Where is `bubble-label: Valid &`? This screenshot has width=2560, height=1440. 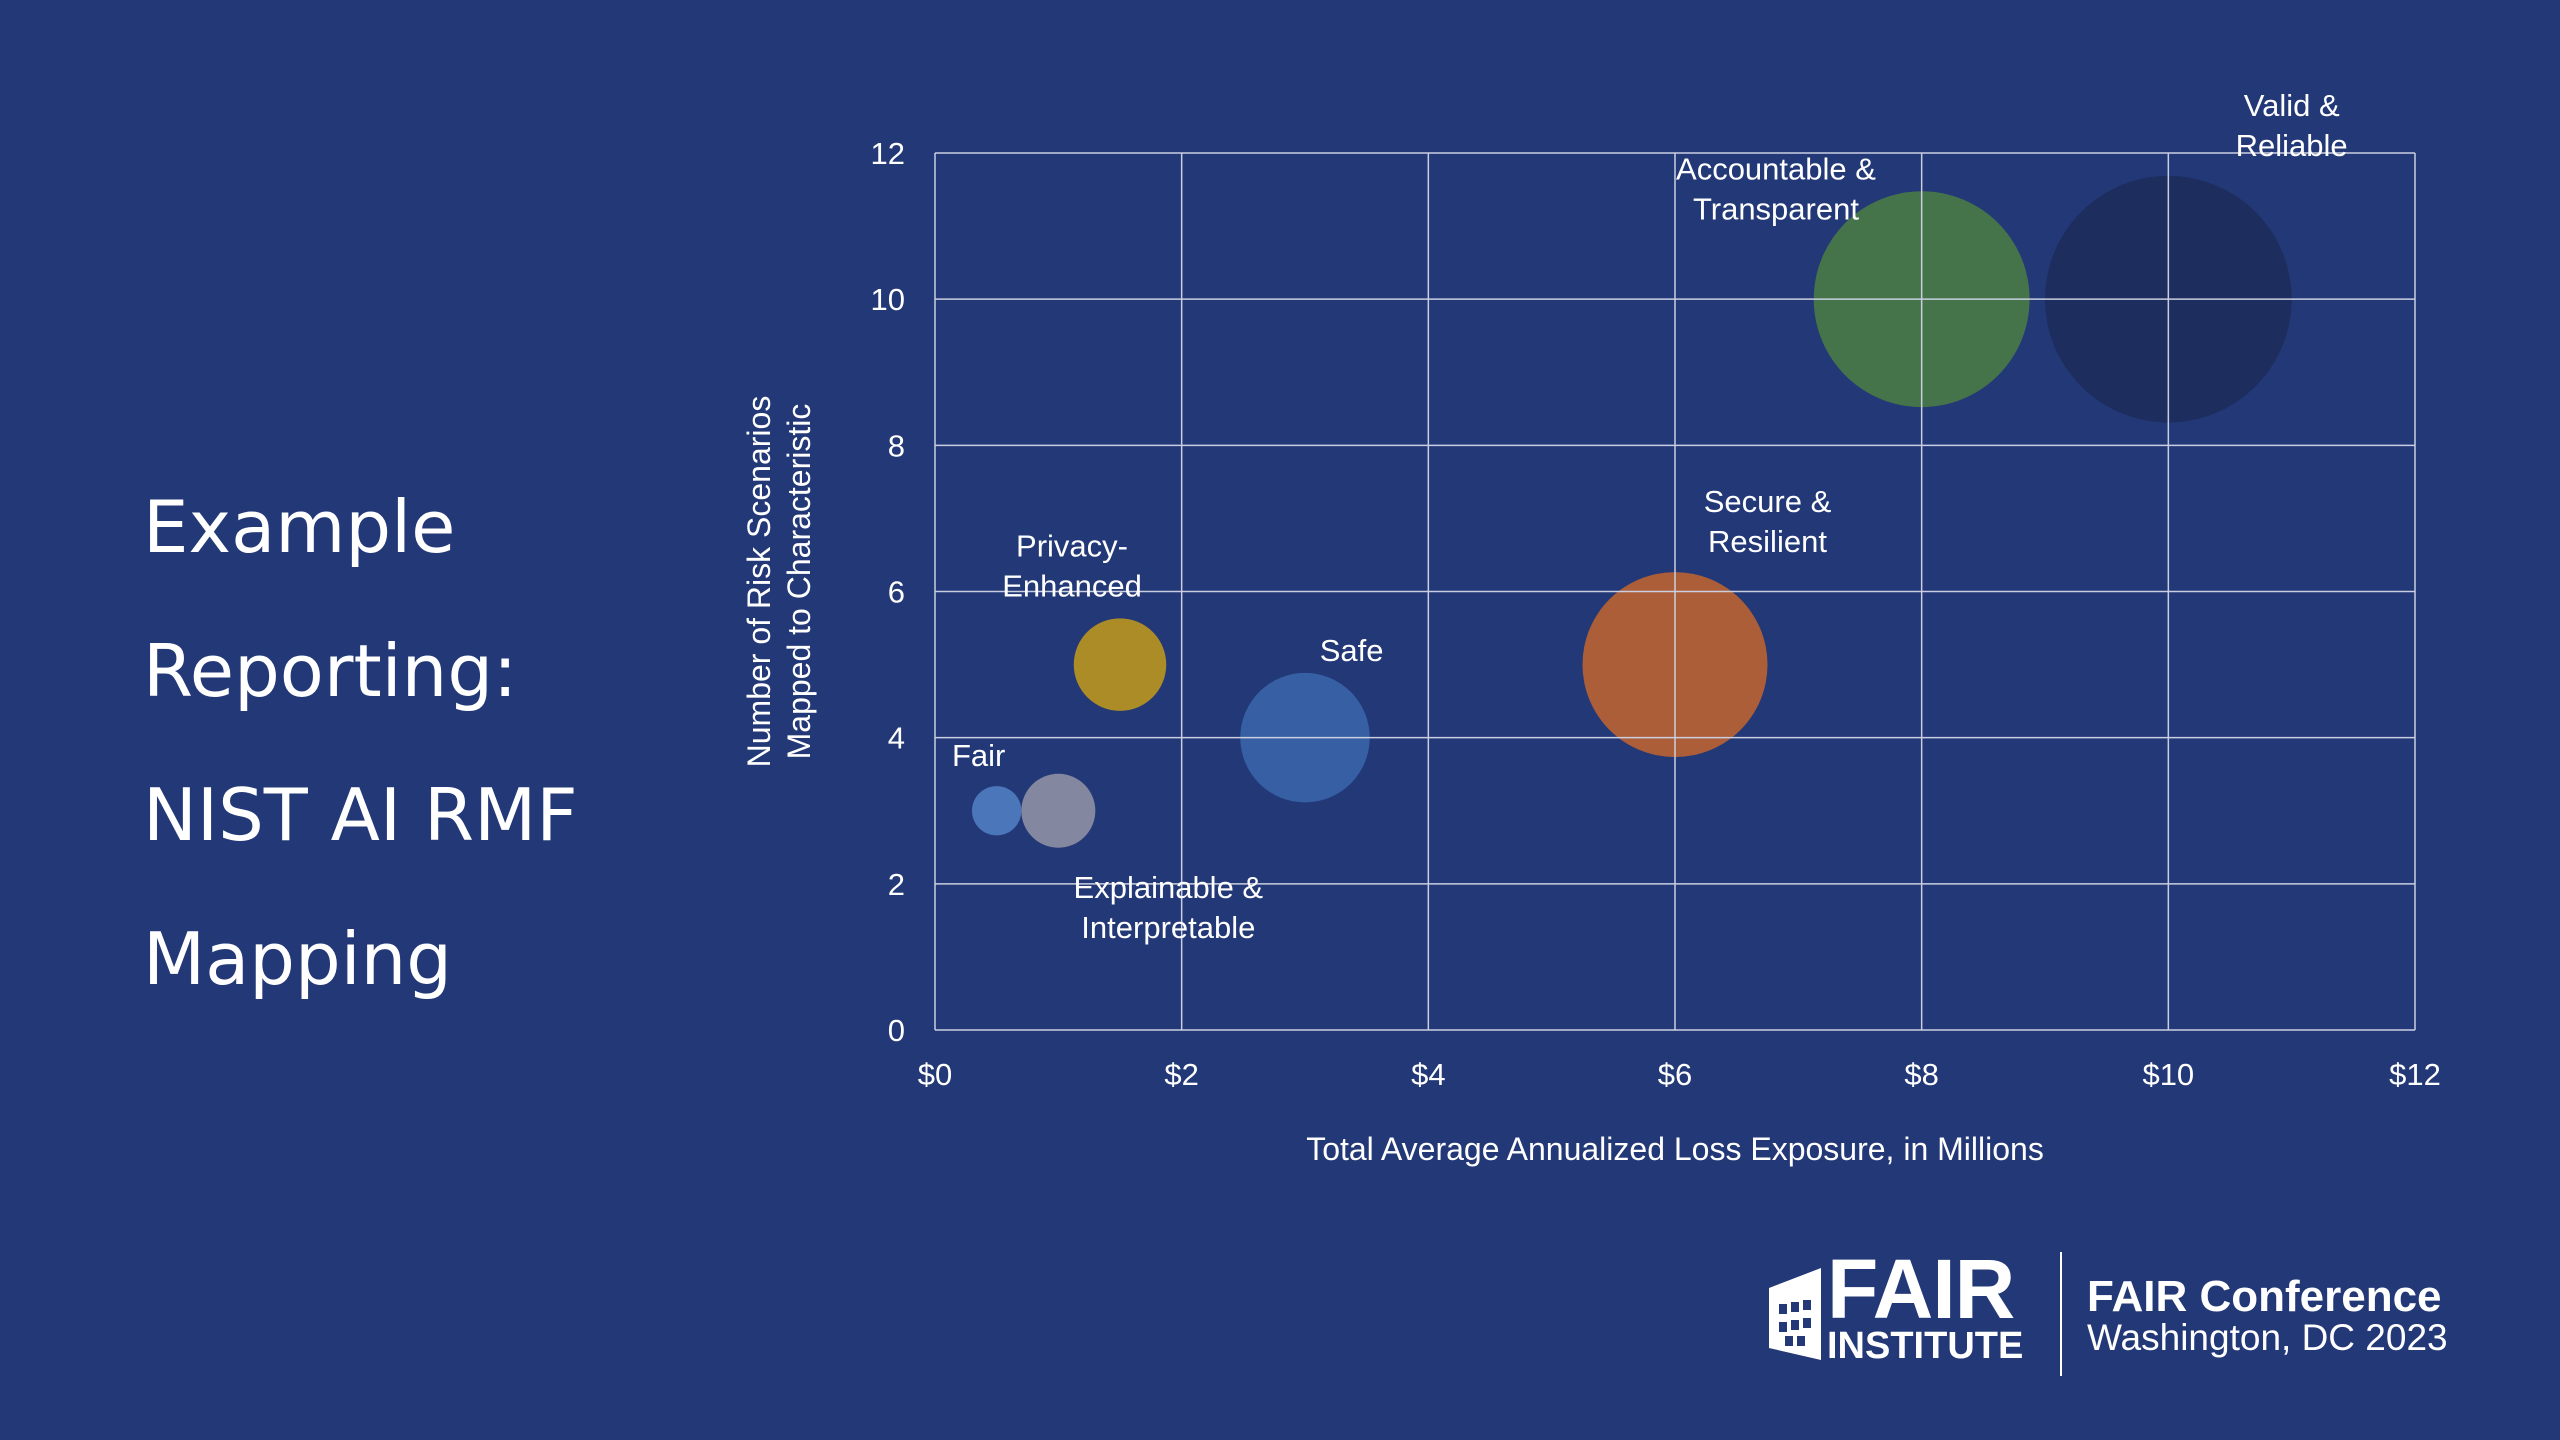
bubble-label: Valid & is located at coordinates (2292, 105).